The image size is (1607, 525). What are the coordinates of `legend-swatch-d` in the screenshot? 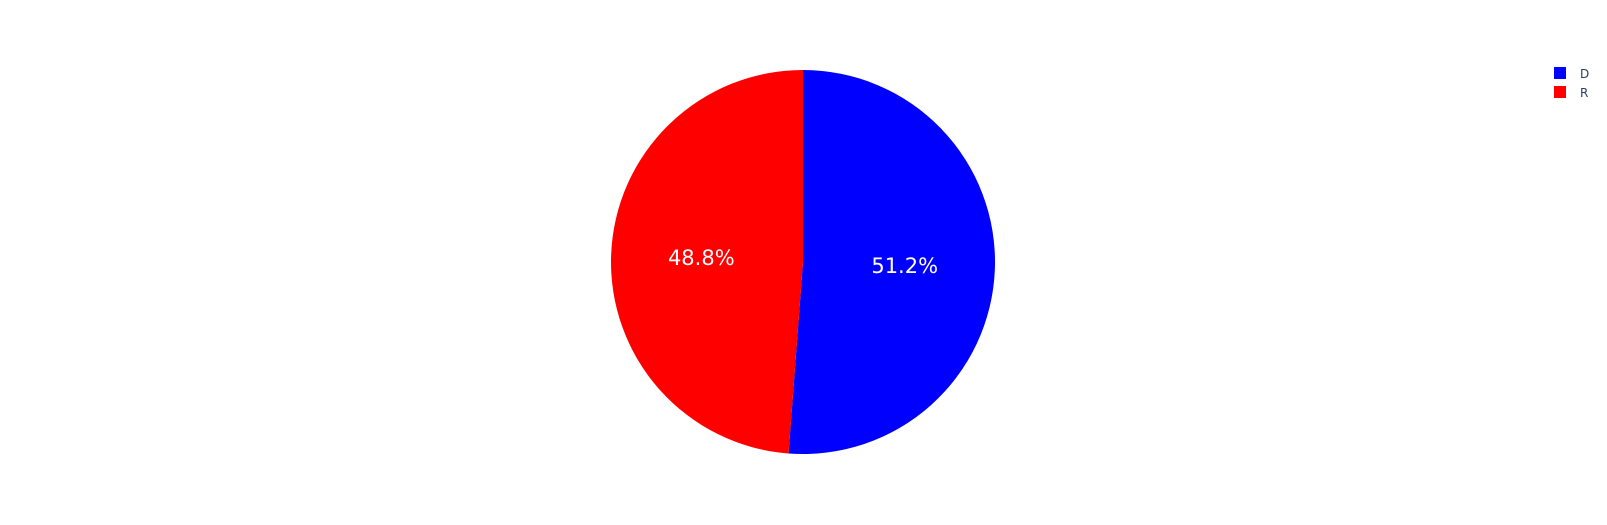 It's located at (1560, 73).